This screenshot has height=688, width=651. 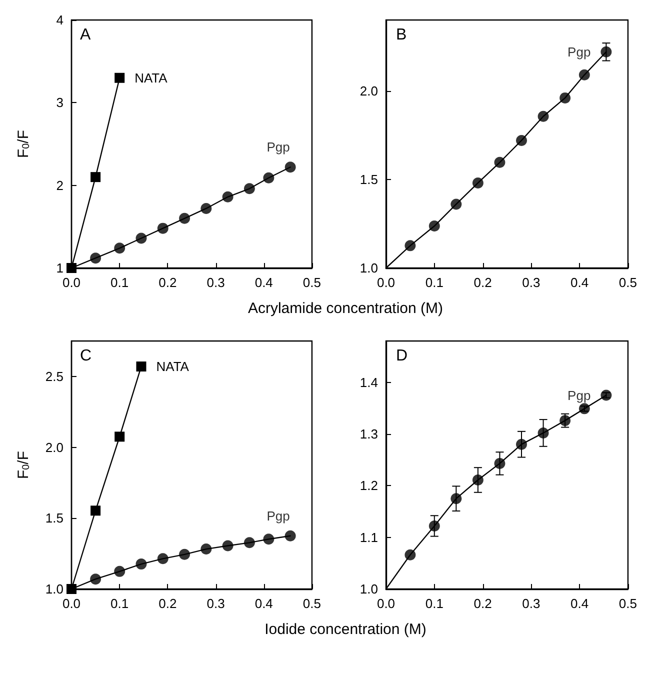 I want to click on y-tick-label: 1.3, so click(x=369, y=434).